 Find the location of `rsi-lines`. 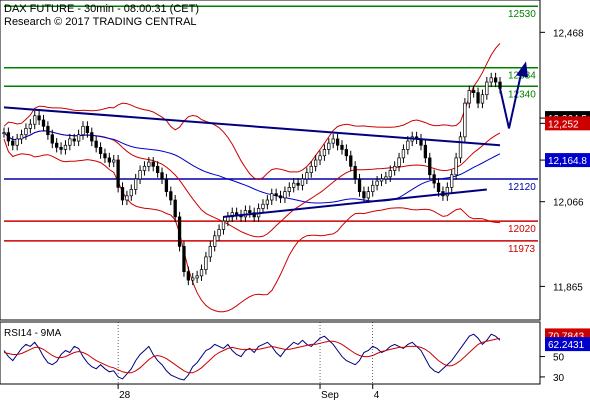

rsi-lines is located at coordinates (252, 357).